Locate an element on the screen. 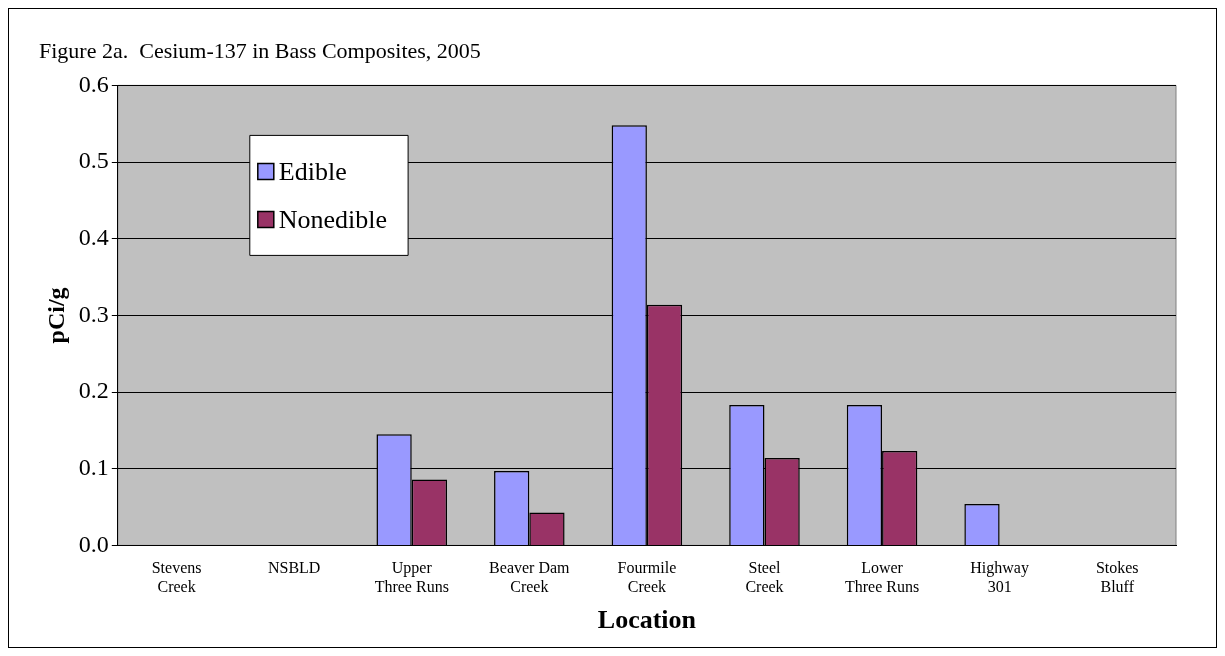  y-tick-label: 0.4 is located at coordinates (93, 237).